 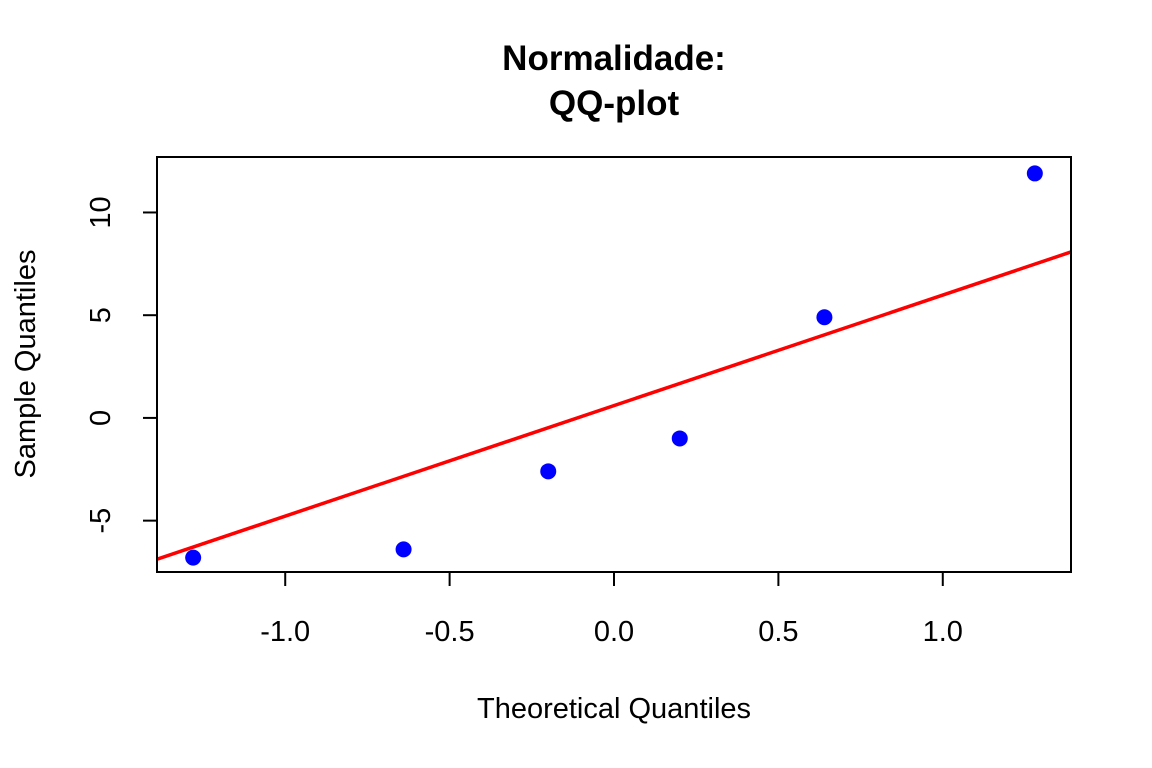 I want to click on x-tick-label: -1.0, so click(x=285, y=632).